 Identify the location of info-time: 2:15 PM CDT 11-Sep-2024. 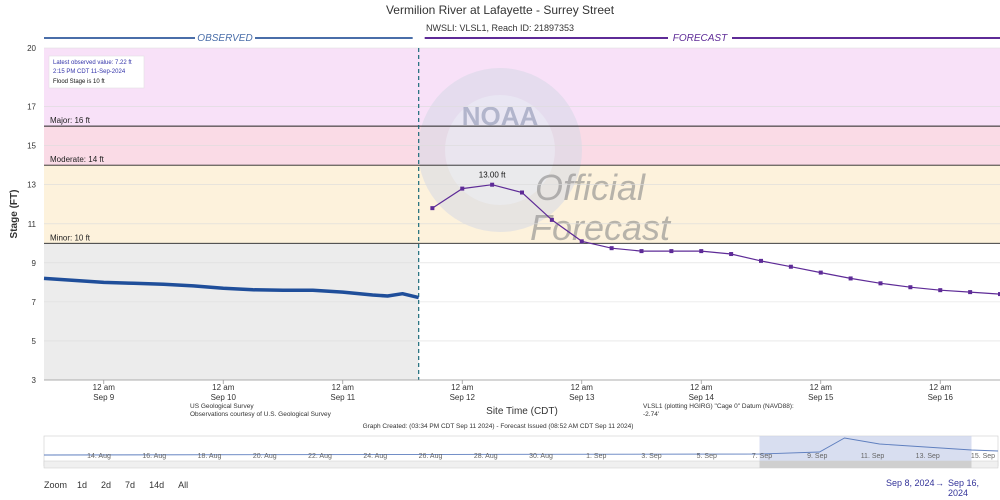
(89, 72).